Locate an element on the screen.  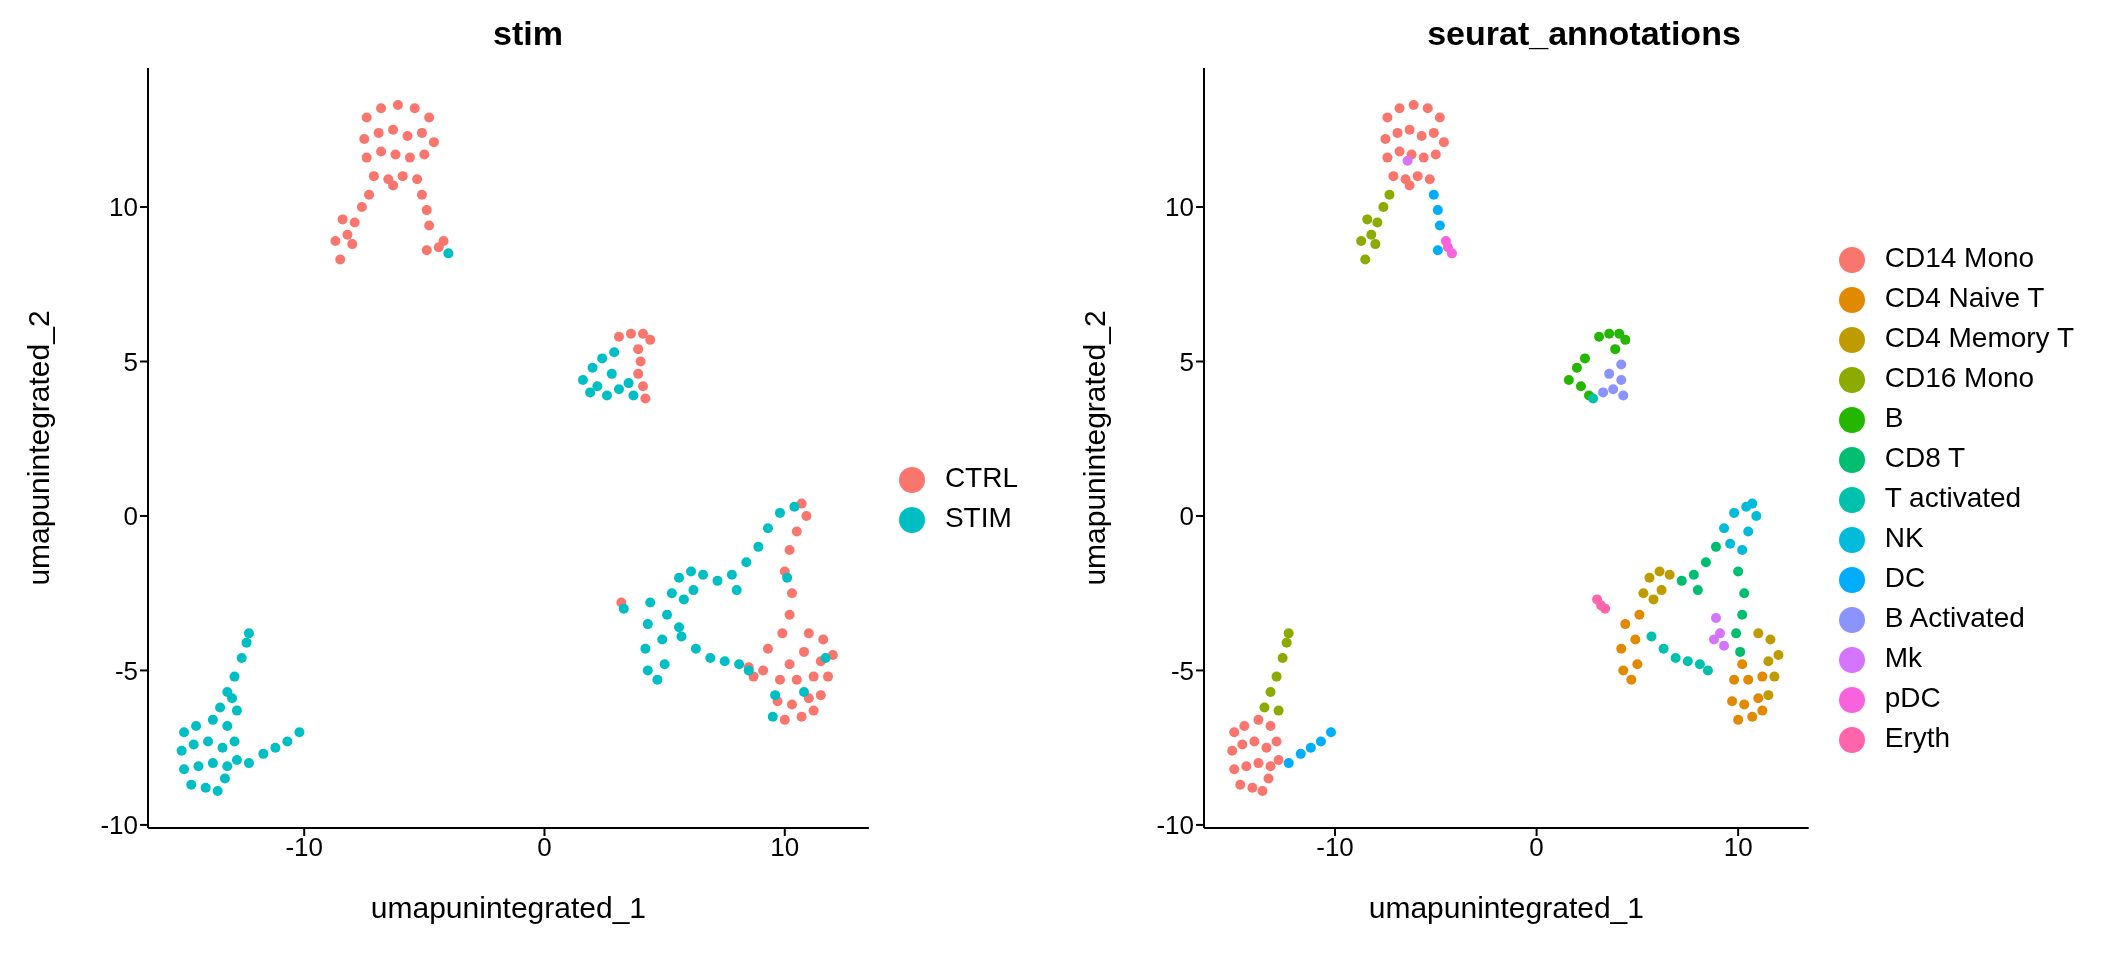
x-tick-label: 10 is located at coordinates (1738, 847).